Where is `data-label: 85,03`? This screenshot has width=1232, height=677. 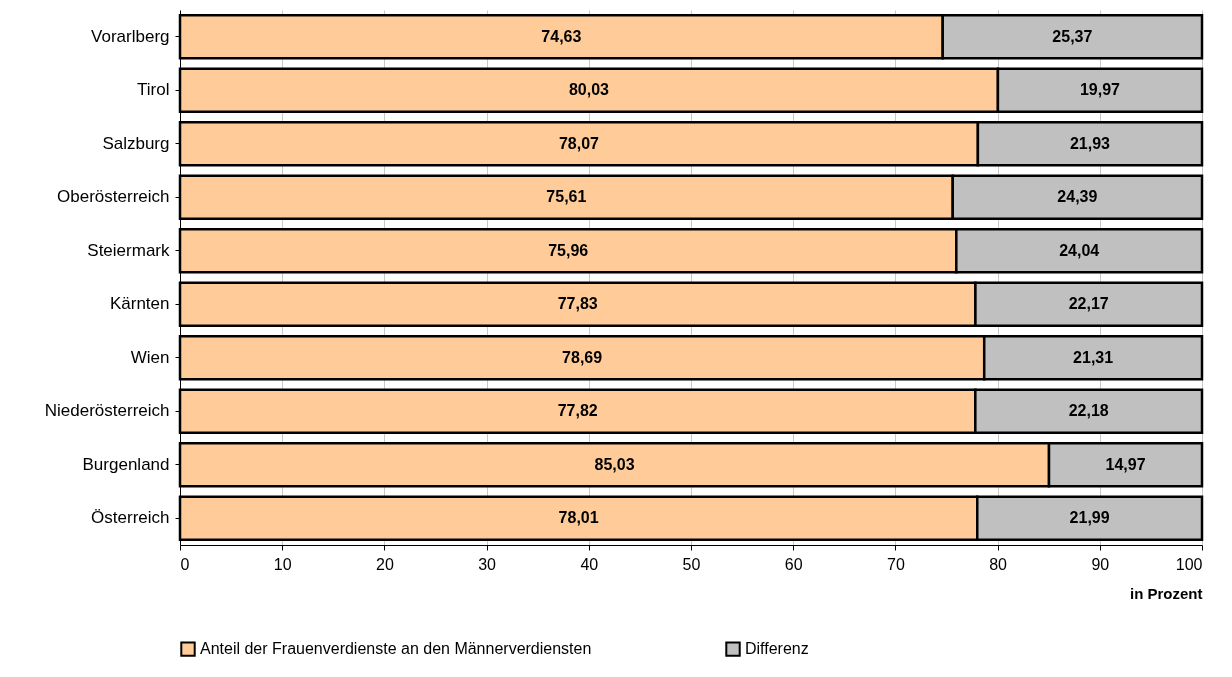
data-label: 85,03 is located at coordinates (614, 464).